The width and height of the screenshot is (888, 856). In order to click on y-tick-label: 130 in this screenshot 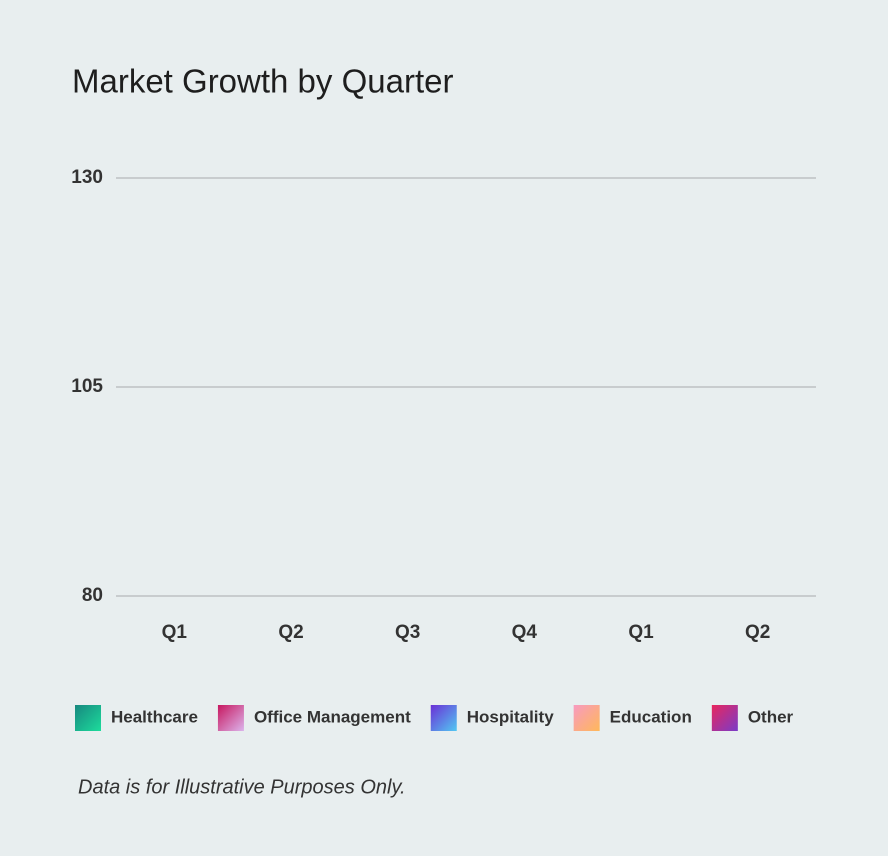, I will do `click(87, 177)`.